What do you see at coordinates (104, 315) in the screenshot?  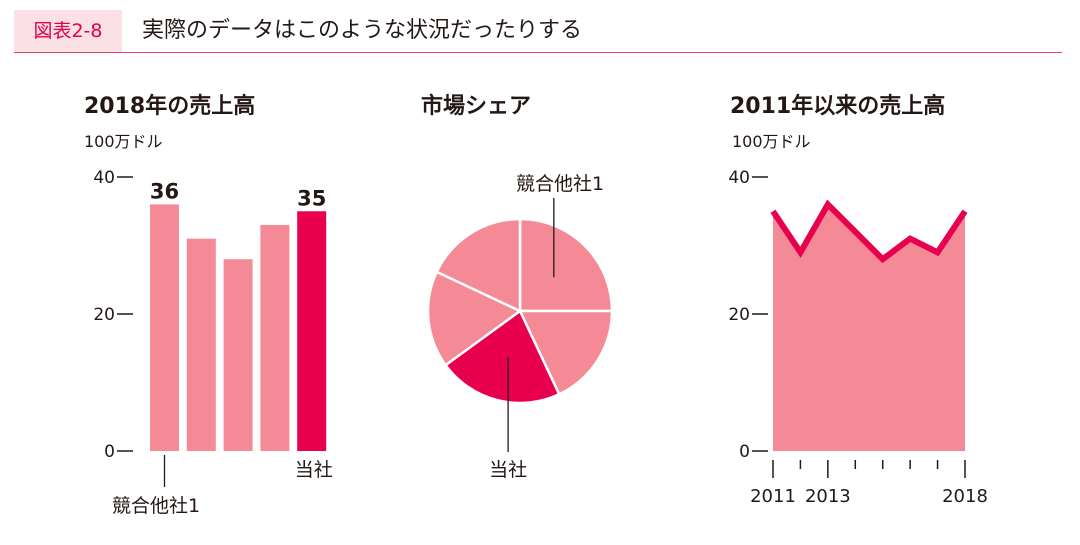 I see `bar-y-tick-label: 20` at bounding box center [104, 315].